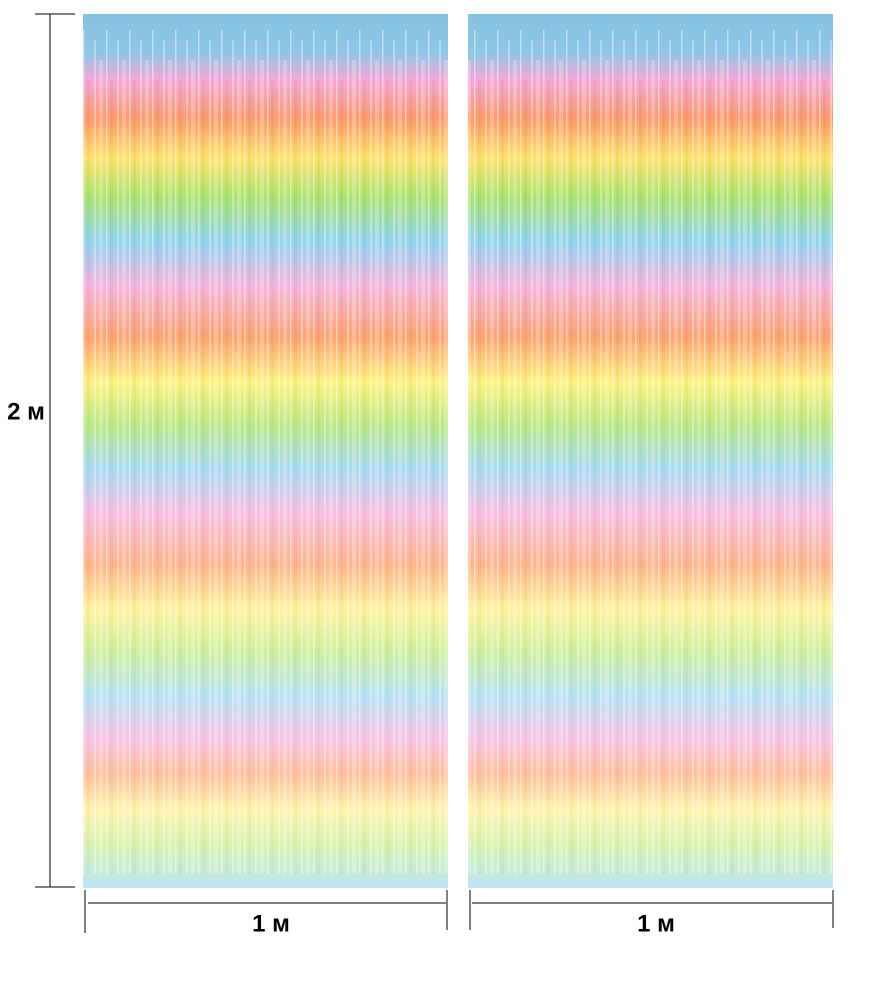 The width and height of the screenshot is (896, 994). I want to click on width-dimension-right: 1 м, so click(651, 913).